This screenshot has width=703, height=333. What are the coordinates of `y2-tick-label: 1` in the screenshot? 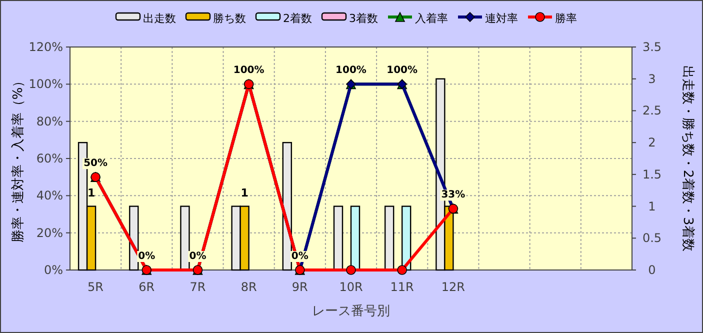 It's located at (652, 206).